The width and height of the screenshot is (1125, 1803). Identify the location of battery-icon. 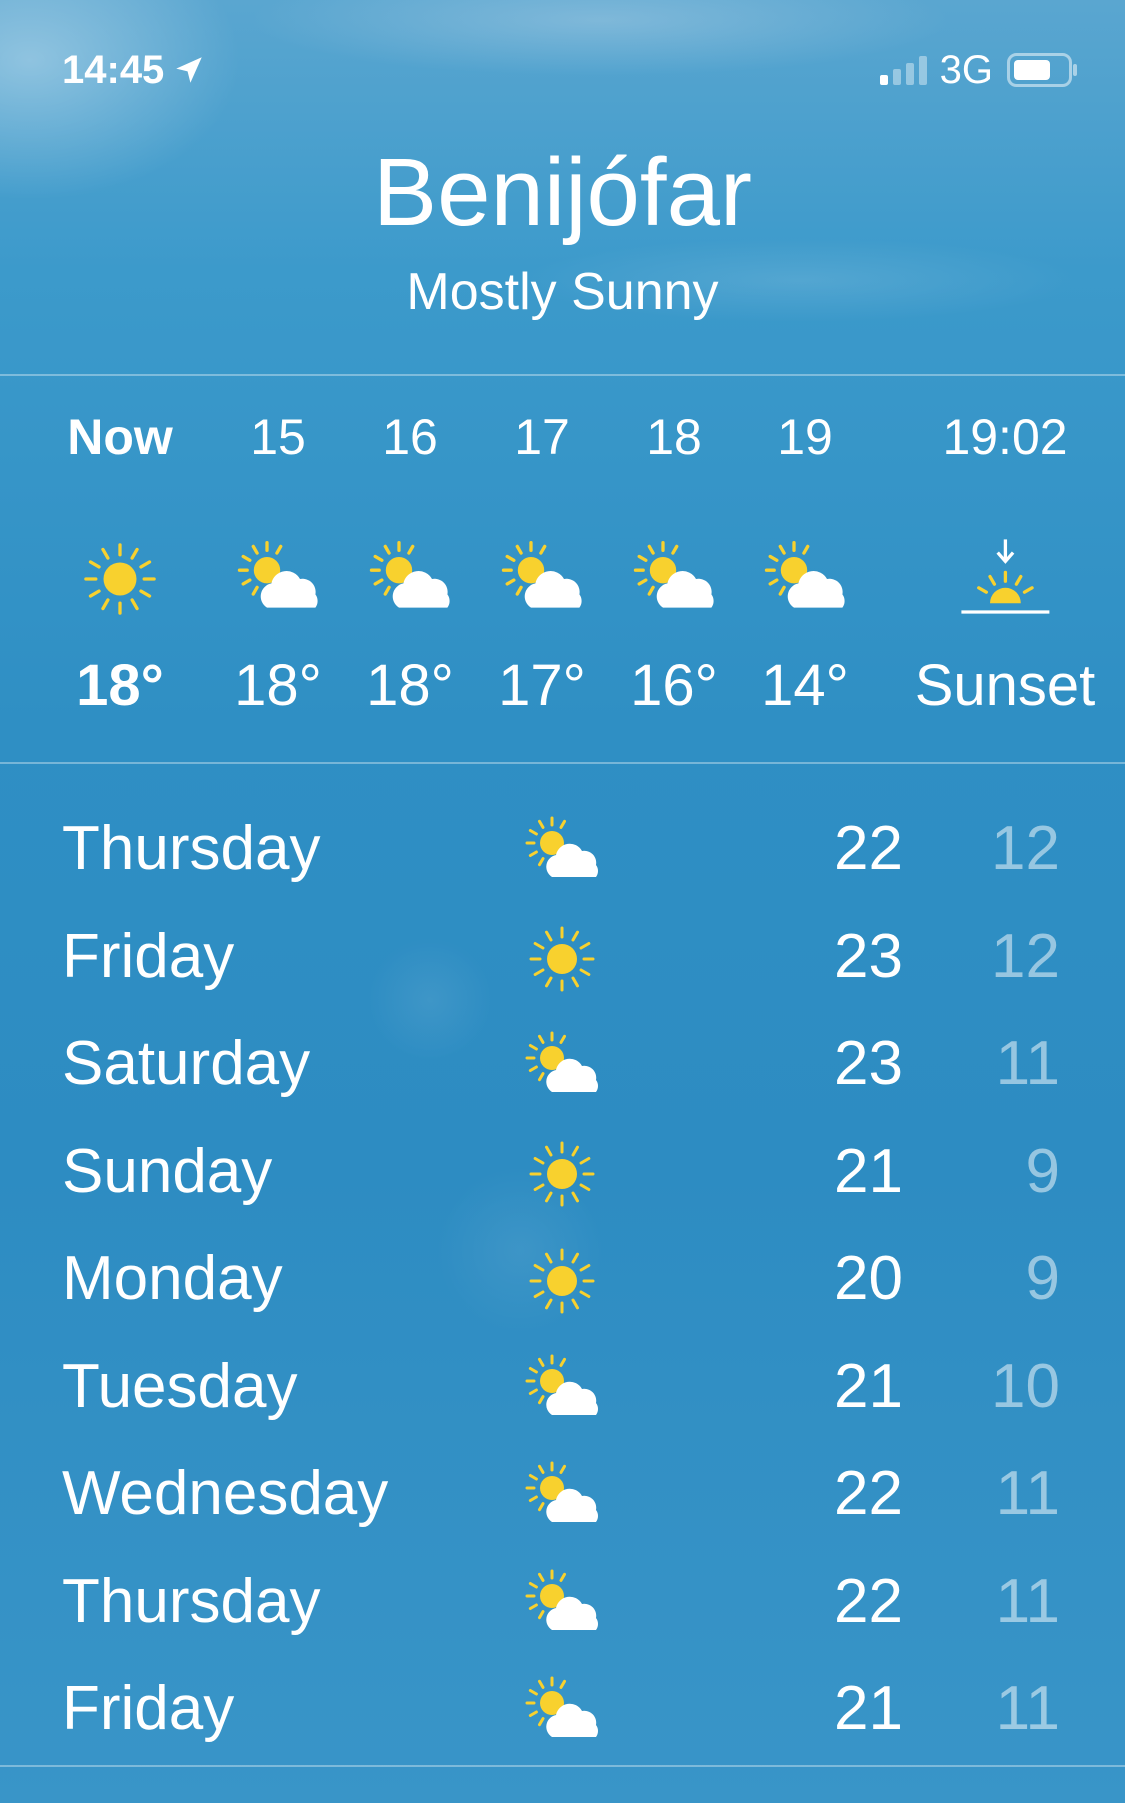
(1042, 70).